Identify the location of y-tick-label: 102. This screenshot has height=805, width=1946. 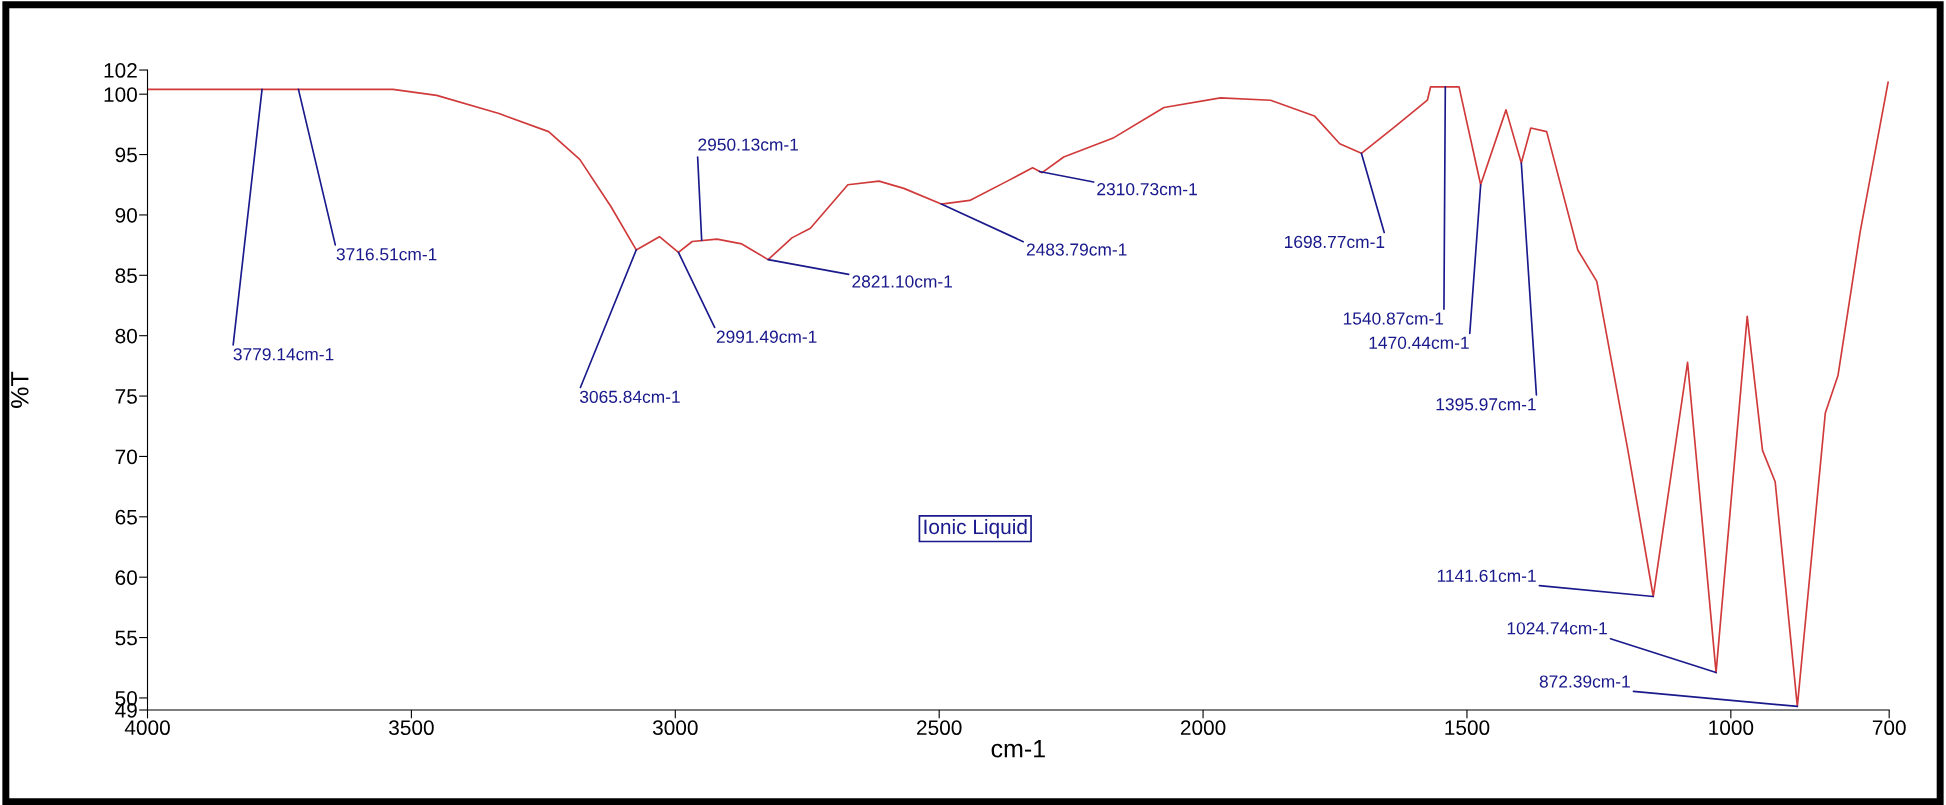
(120, 70).